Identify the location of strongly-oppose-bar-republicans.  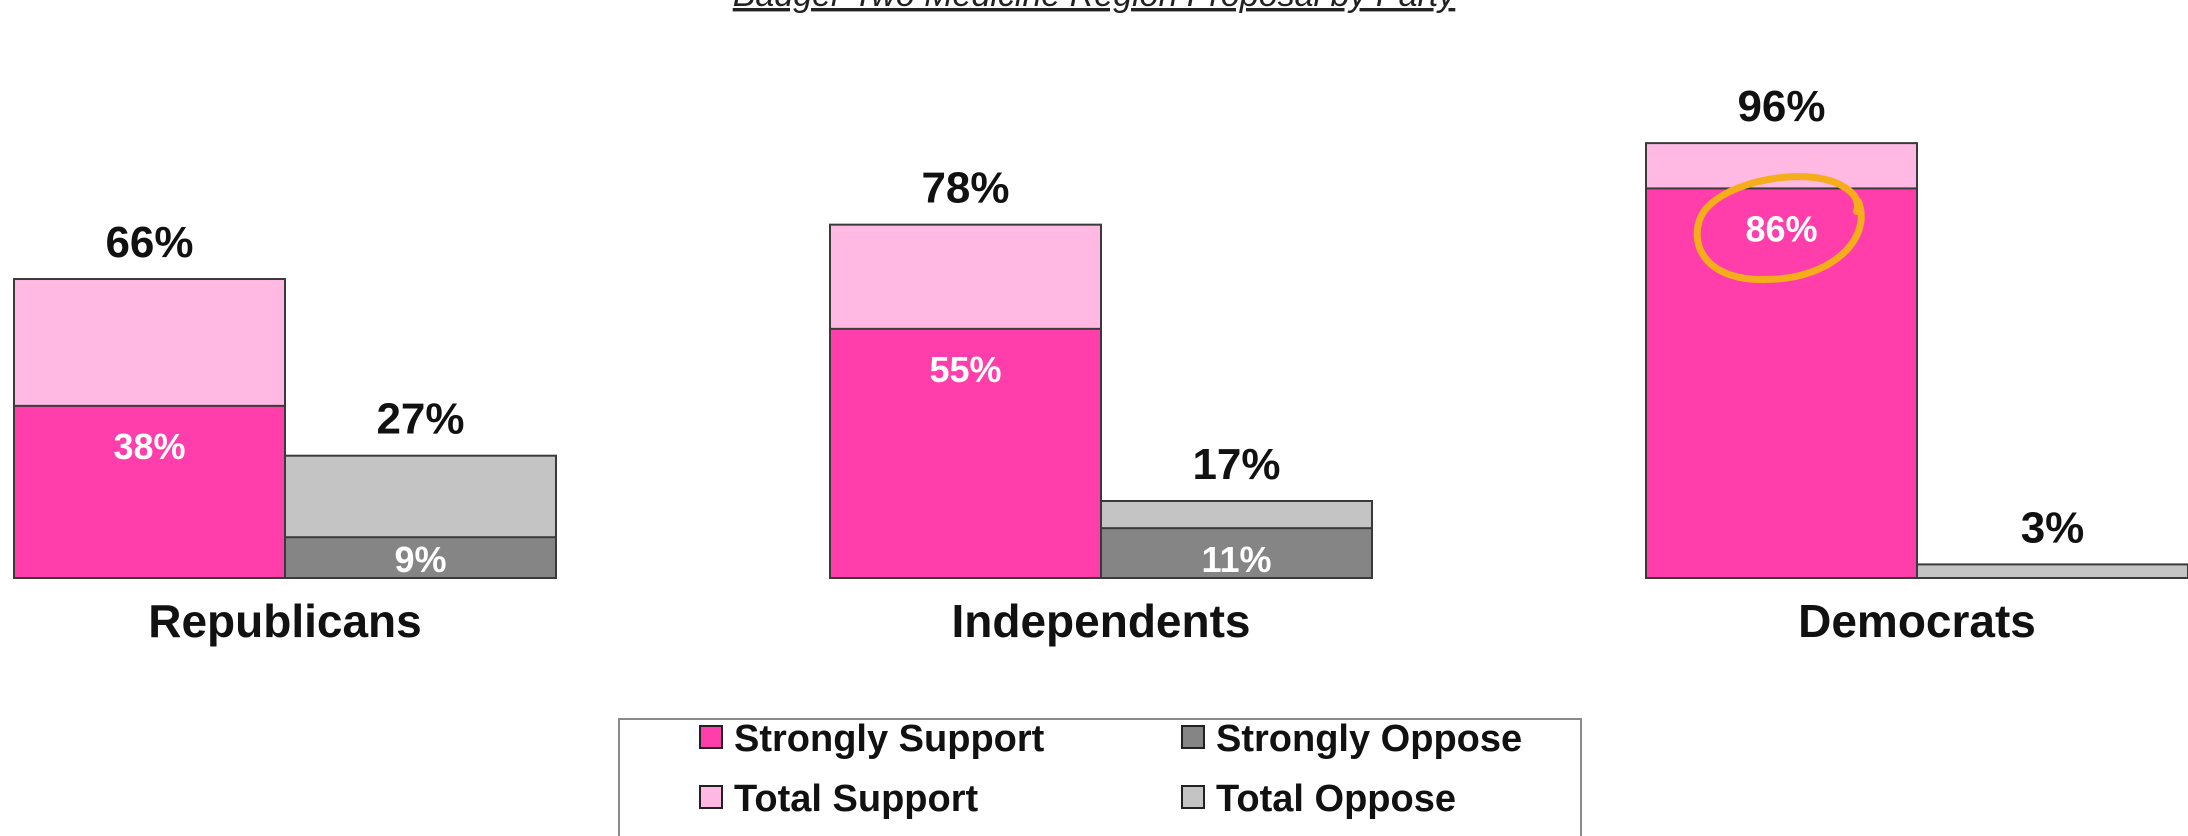
(420, 557).